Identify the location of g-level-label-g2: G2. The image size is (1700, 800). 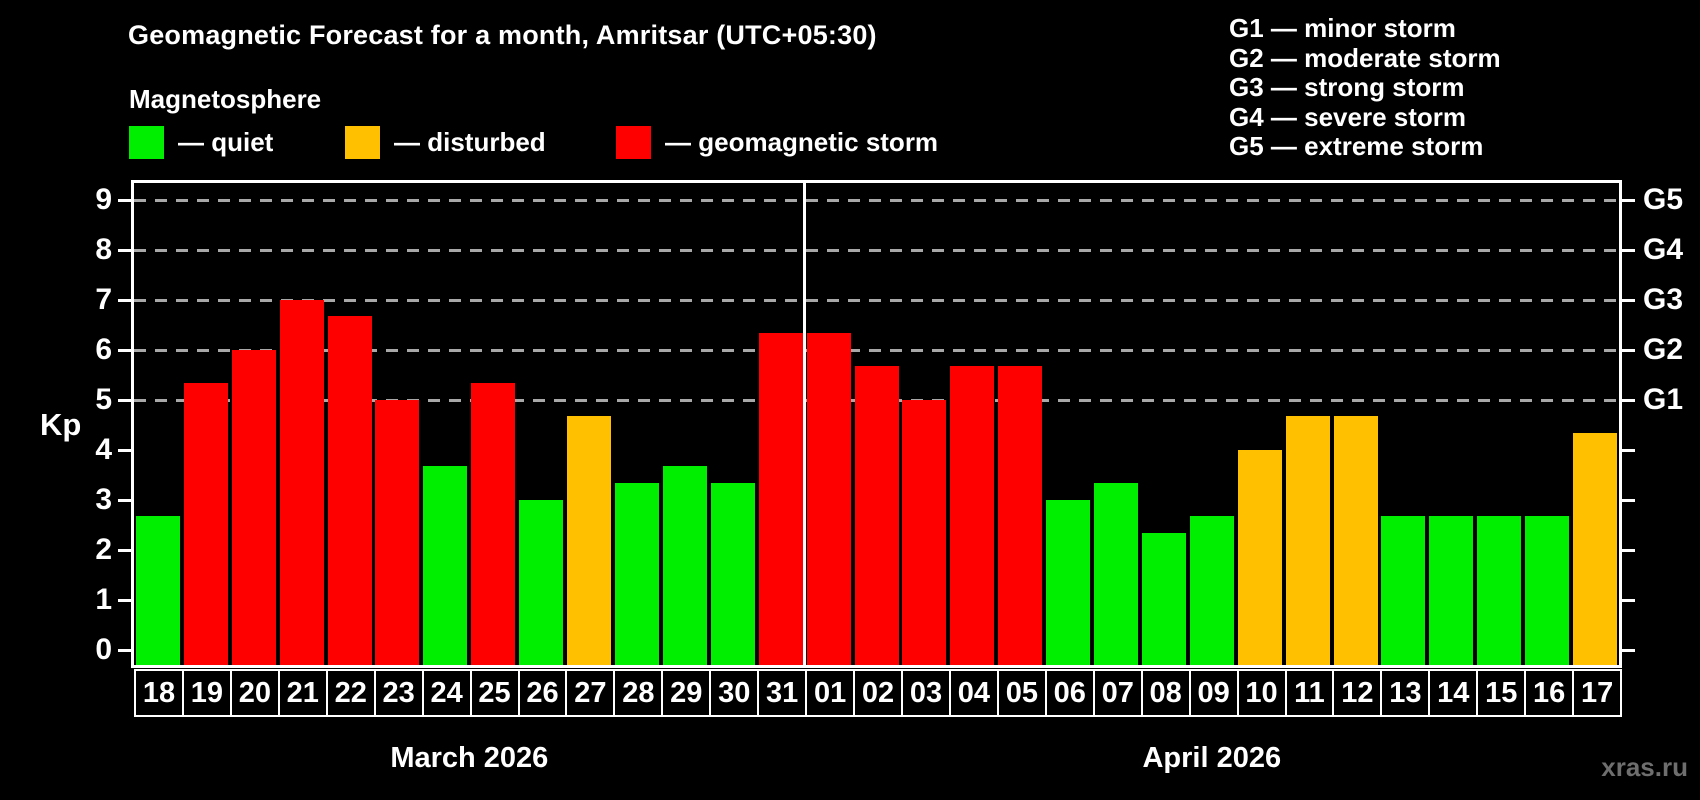
(1663, 349).